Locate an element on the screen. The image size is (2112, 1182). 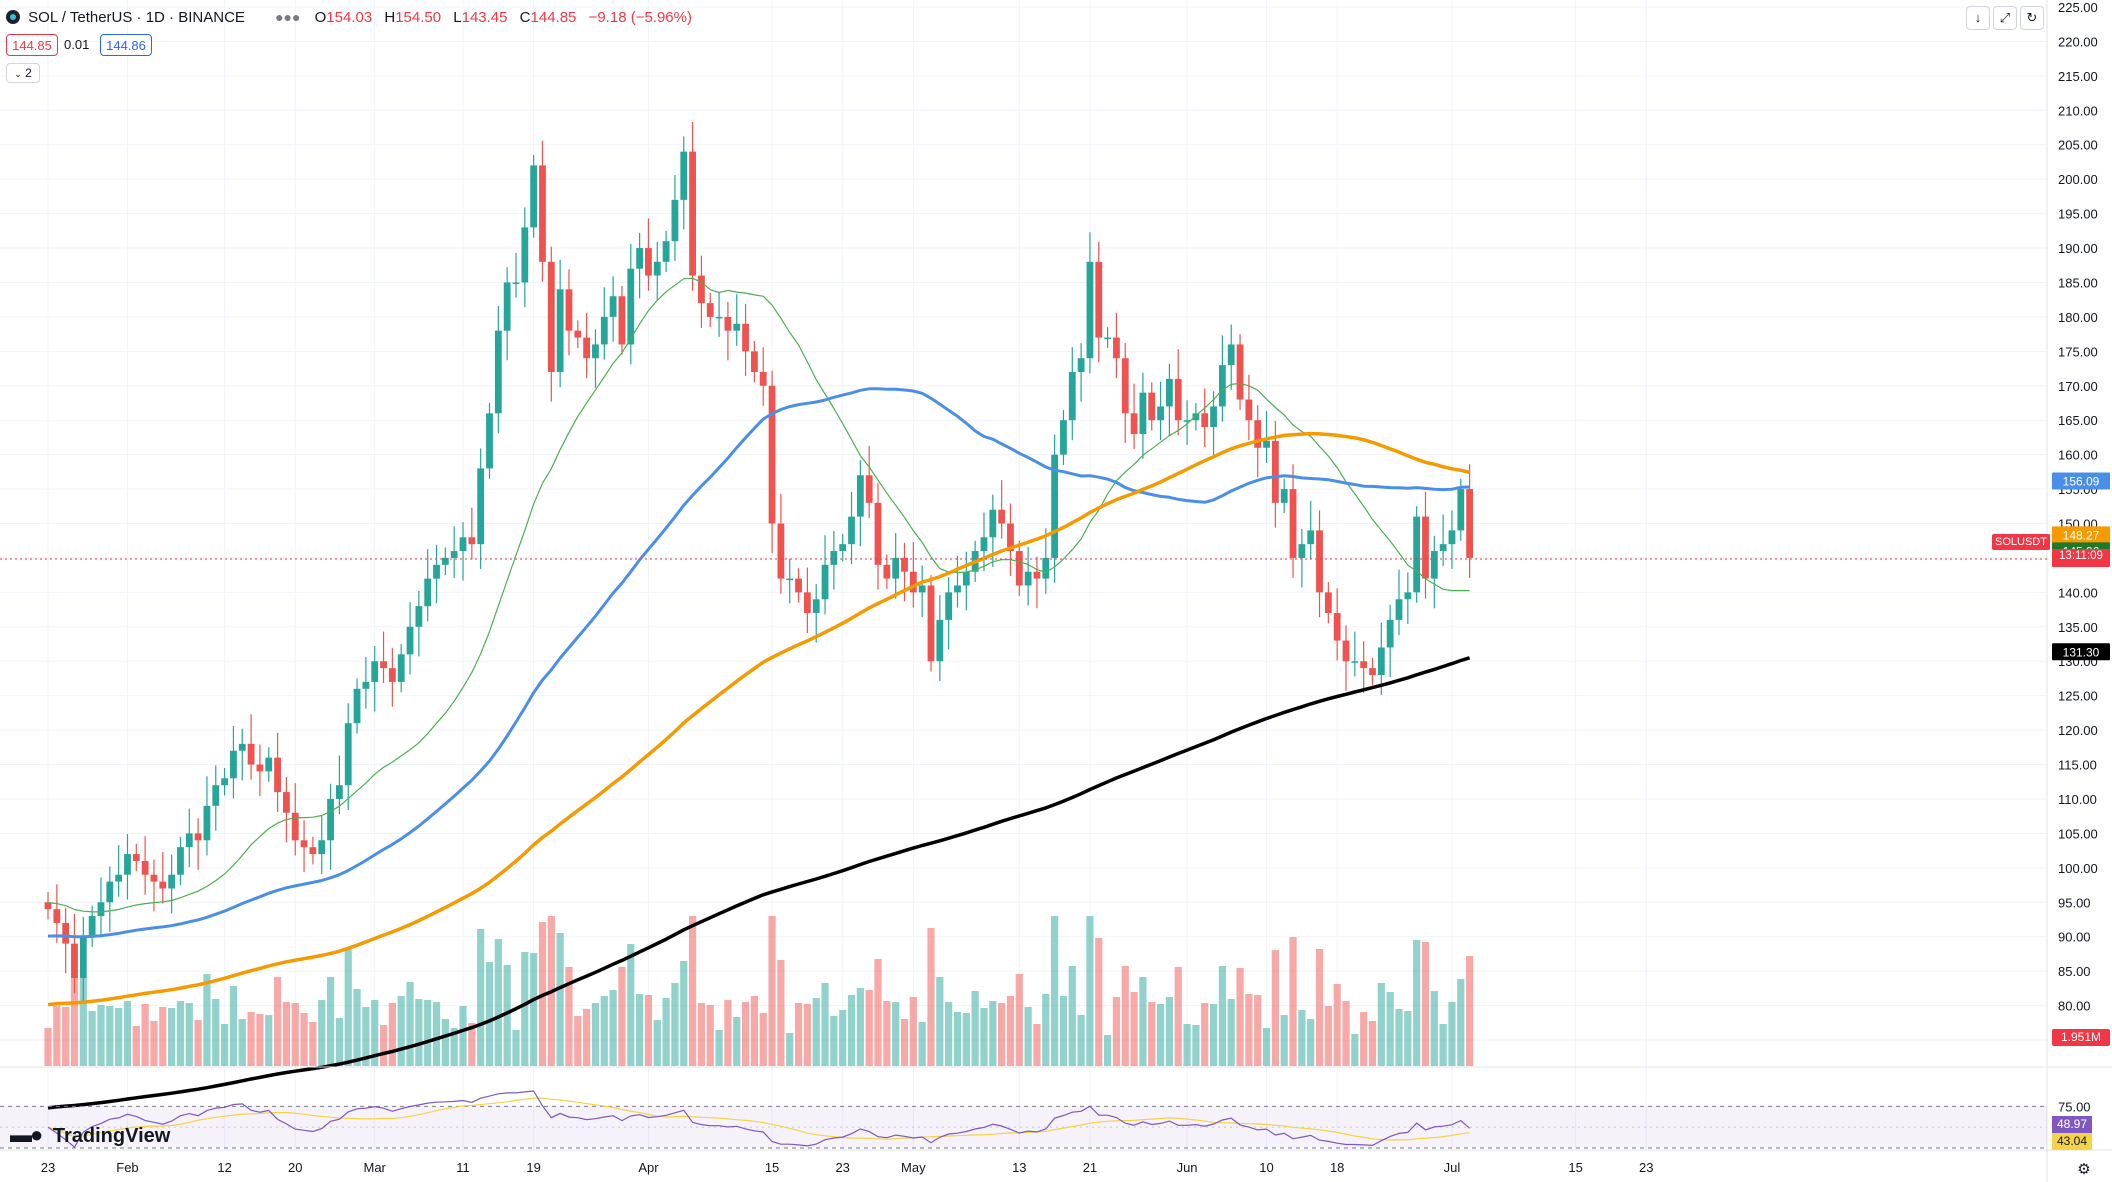
price-tick-label: 100.00 is located at coordinates (2078, 868).